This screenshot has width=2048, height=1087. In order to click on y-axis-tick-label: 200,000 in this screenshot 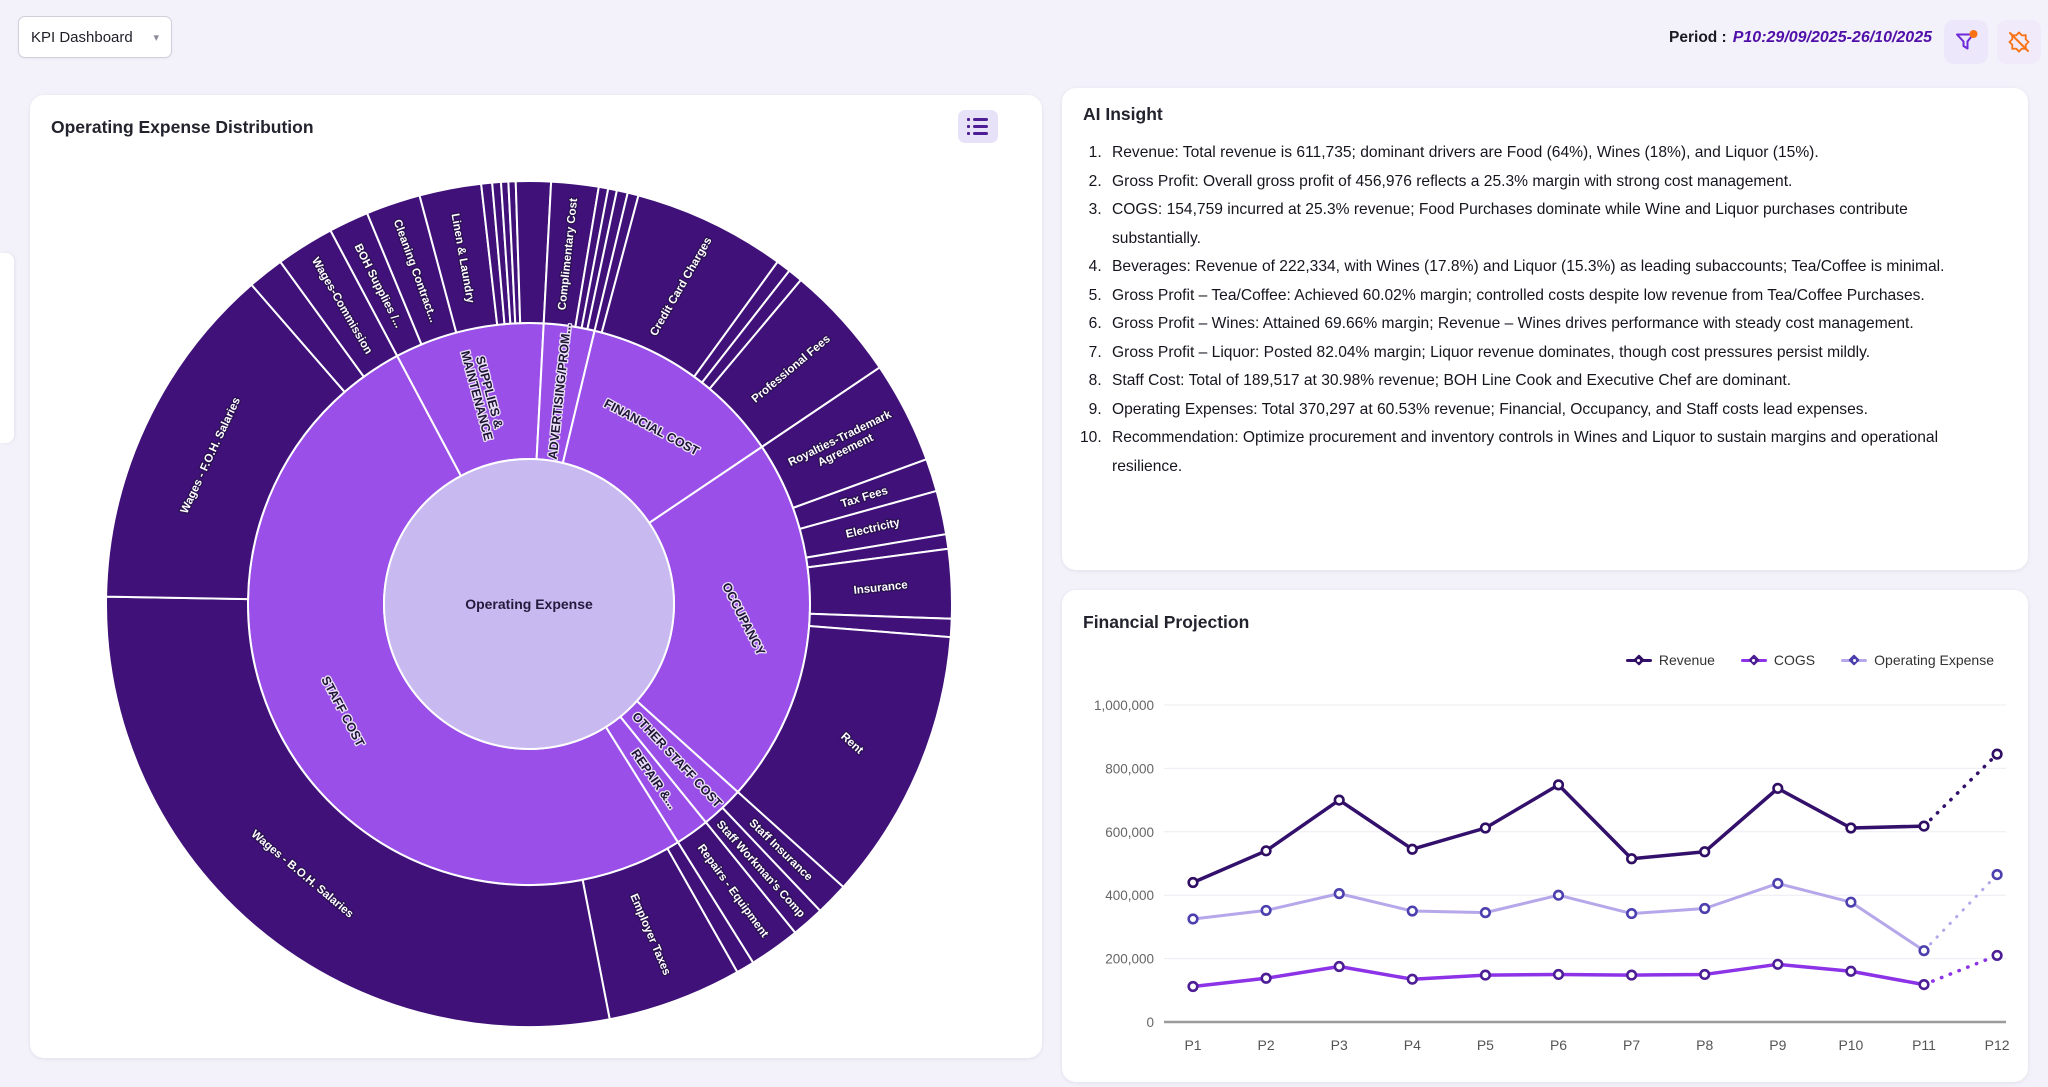, I will do `click(1129, 959)`.